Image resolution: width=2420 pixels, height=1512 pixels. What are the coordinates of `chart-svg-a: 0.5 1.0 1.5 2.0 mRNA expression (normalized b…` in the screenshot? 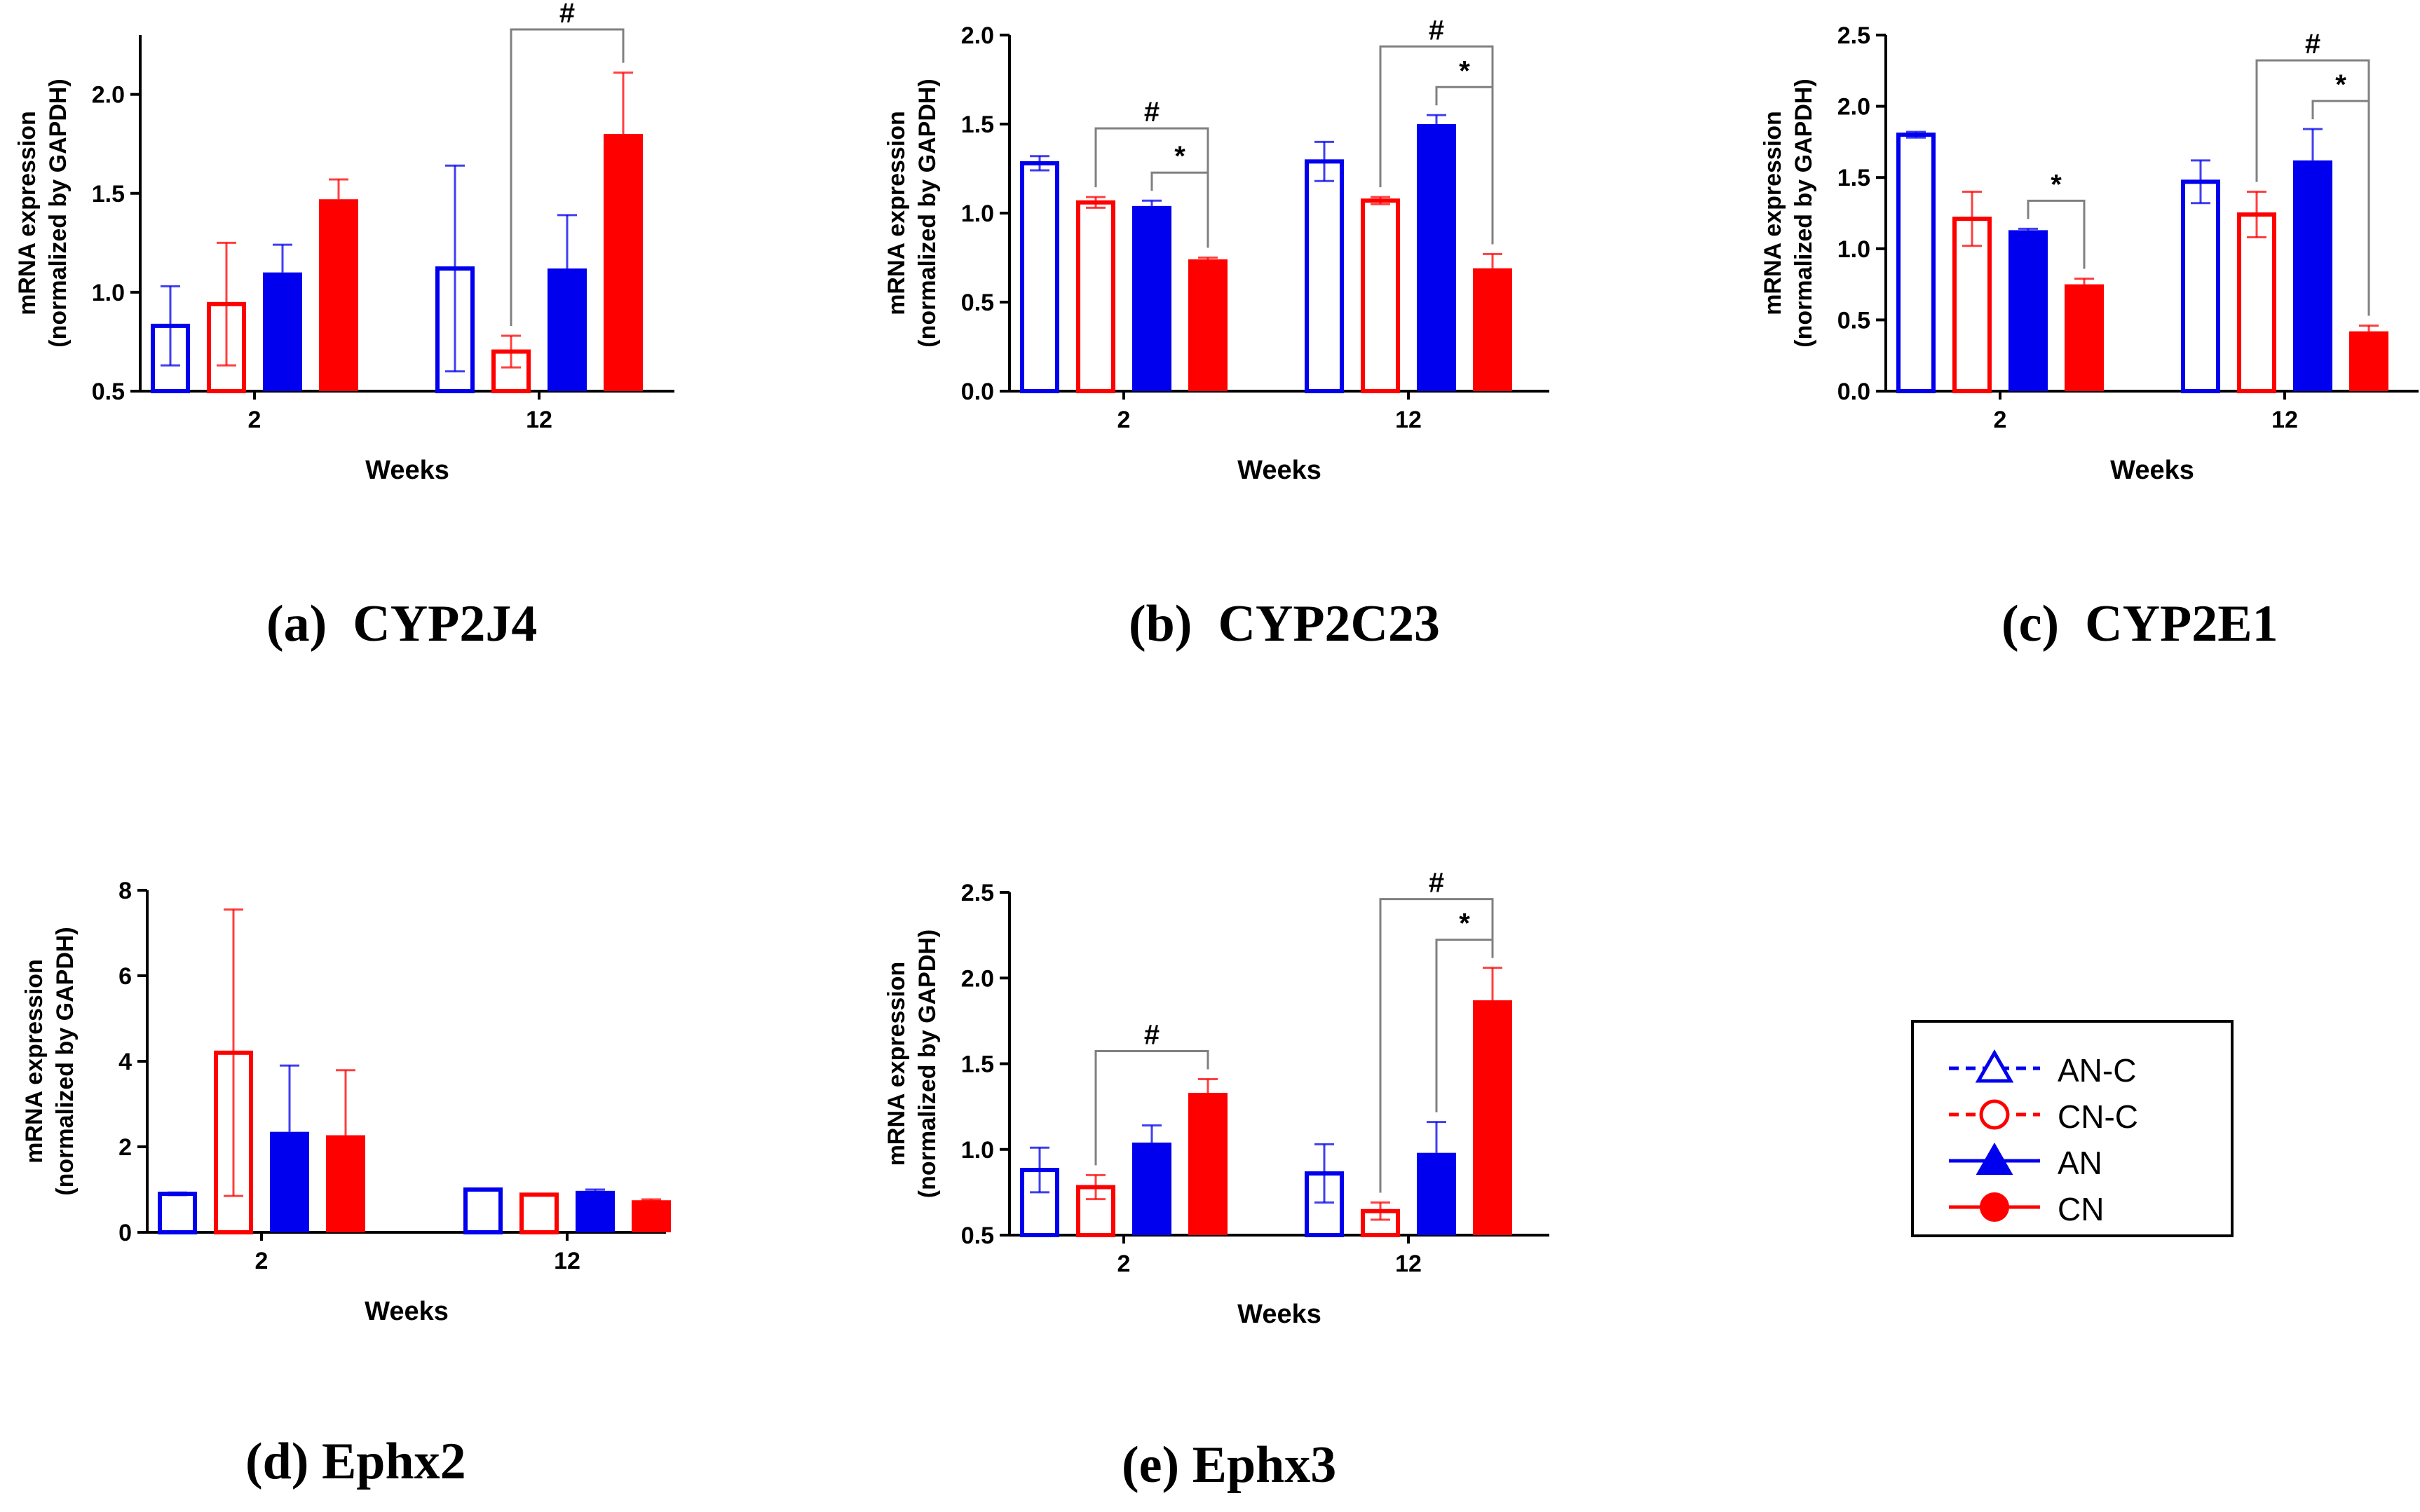 It's located at (344, 243).